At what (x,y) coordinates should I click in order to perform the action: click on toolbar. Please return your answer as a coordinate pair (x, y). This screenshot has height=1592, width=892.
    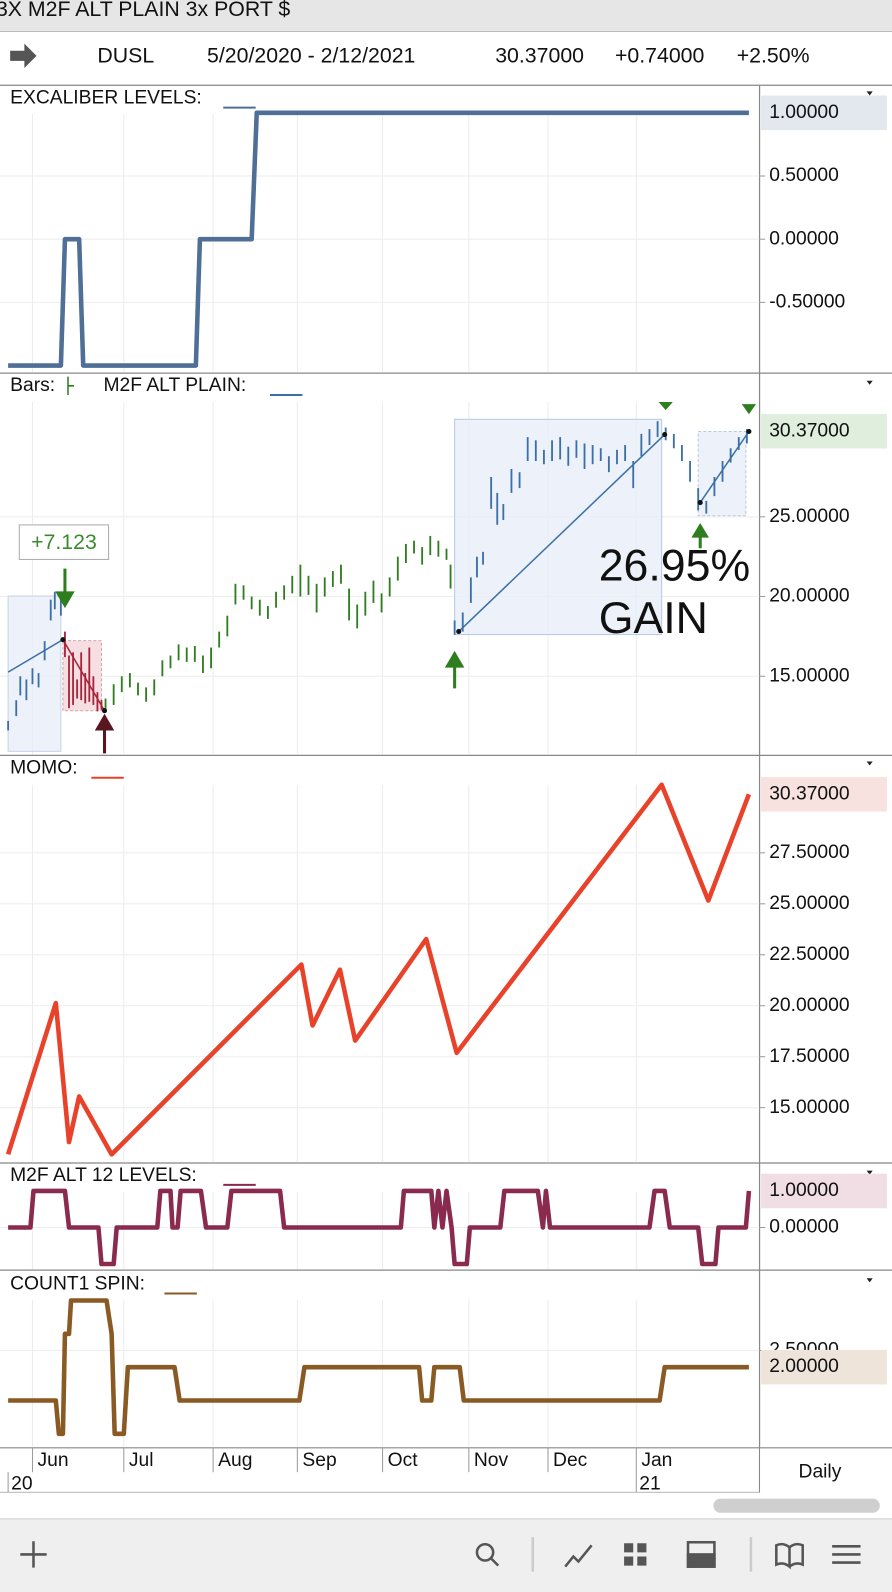
    Looking at the image, I should click on (446, 1555).